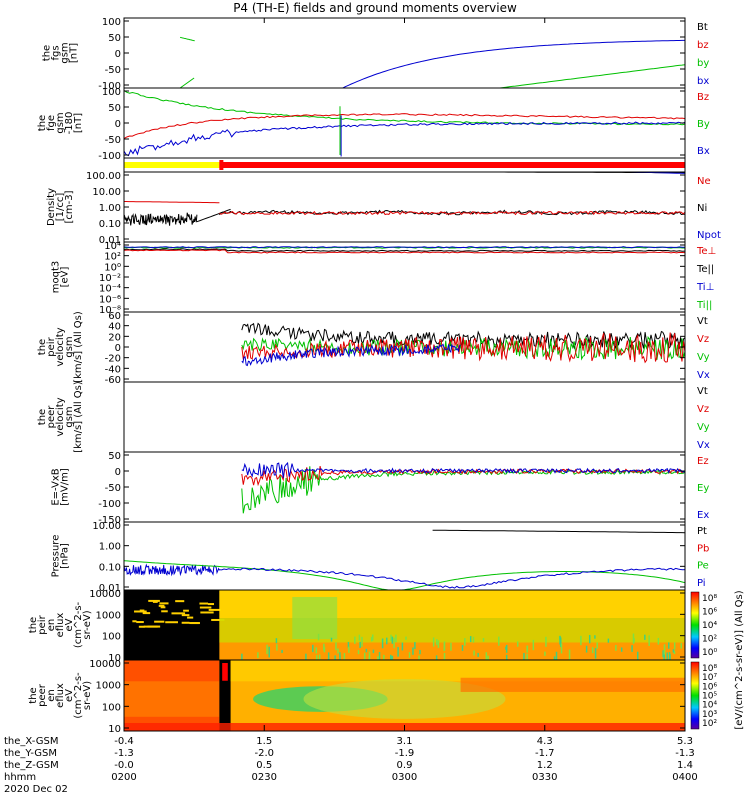 This screenshot has width=750, height=800. What do you see at coordinates (20, 777) in the screenshot?
I see `footer-row-label: hhmm` at bounding box center [20, 777].